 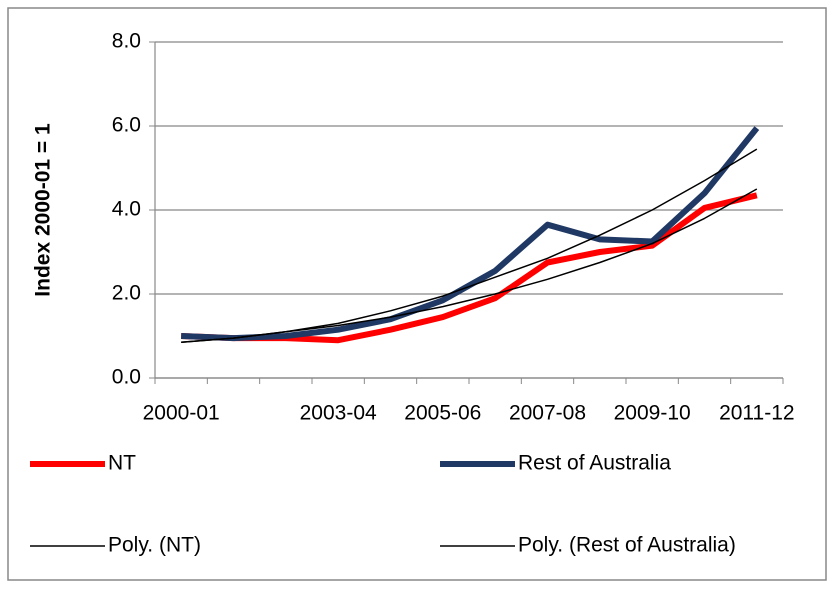 What do you see at coordinates (627, 545) in the screenshot?
I see `legend-label: Poly. (Rest of Australia)` at bounding box center [627, 545].